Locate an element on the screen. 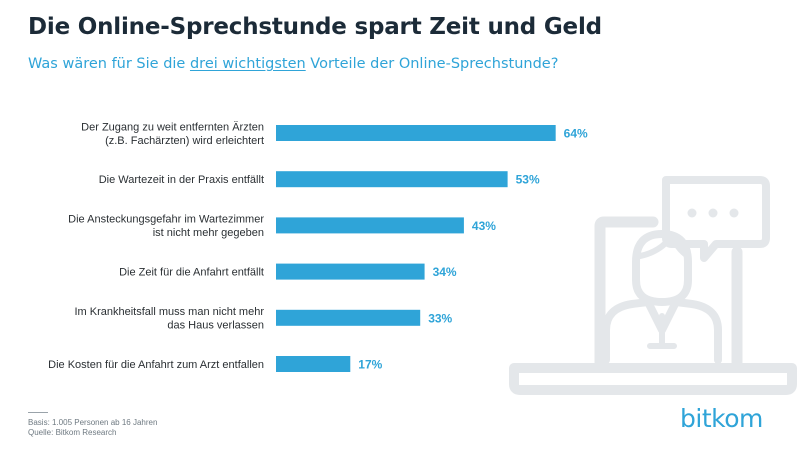 This screenshot has width=800, height=450. category-label: Die Ansteckungsgefahr im Wartezimmer is located at coordinates (166, 220).